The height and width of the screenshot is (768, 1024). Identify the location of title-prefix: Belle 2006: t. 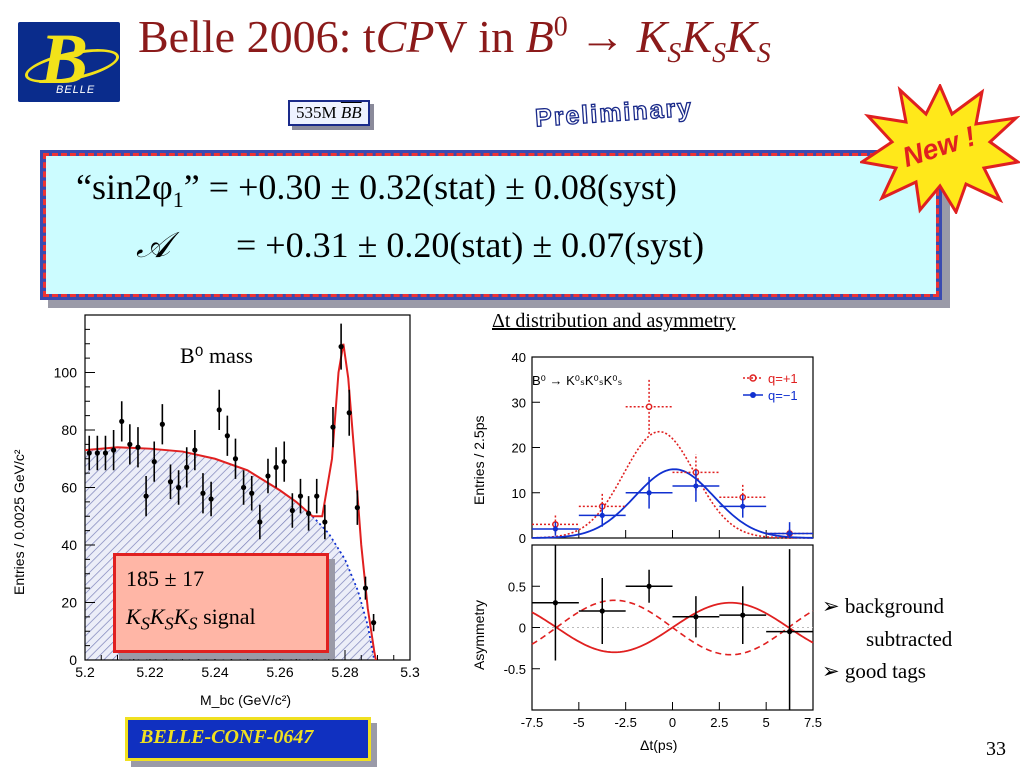
(257, 36).